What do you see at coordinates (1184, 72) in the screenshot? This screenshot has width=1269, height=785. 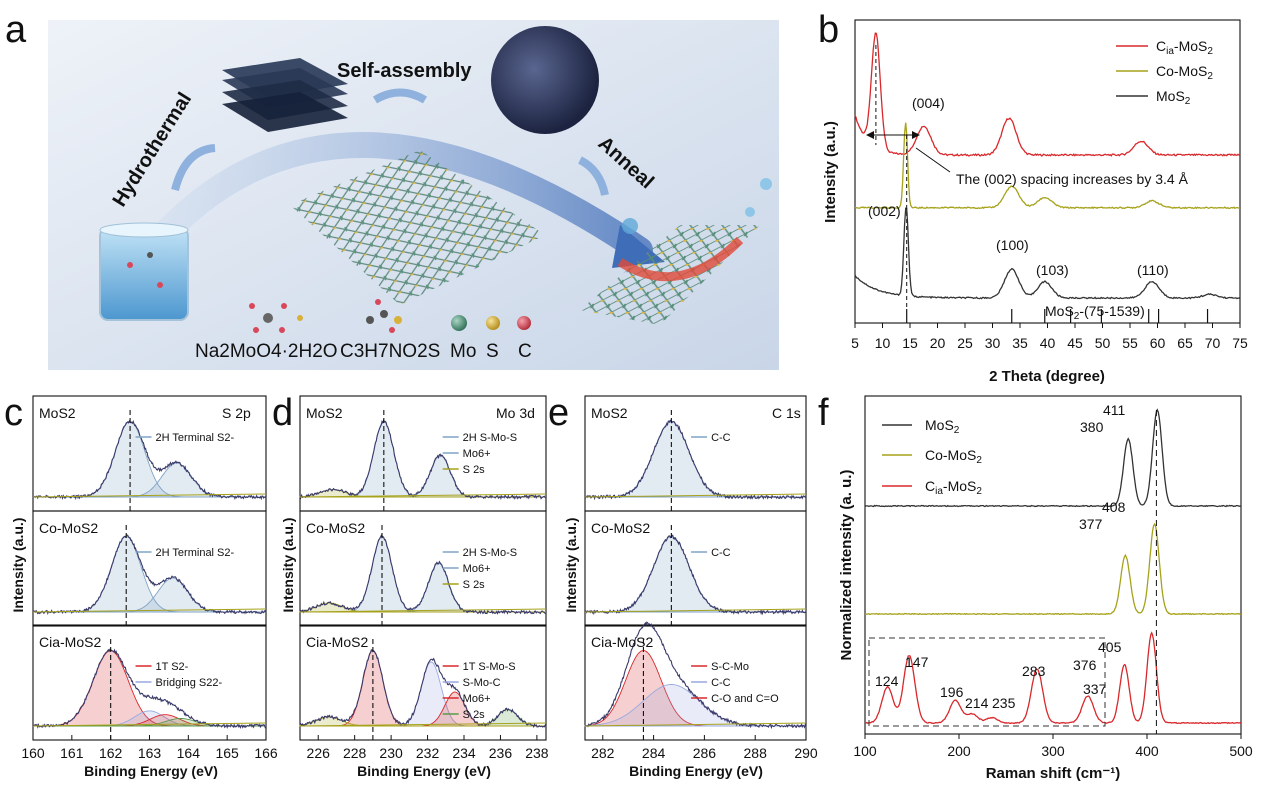 I see `legend-co-mos2: Co-MoS2` at bounding box center [1184, 72].